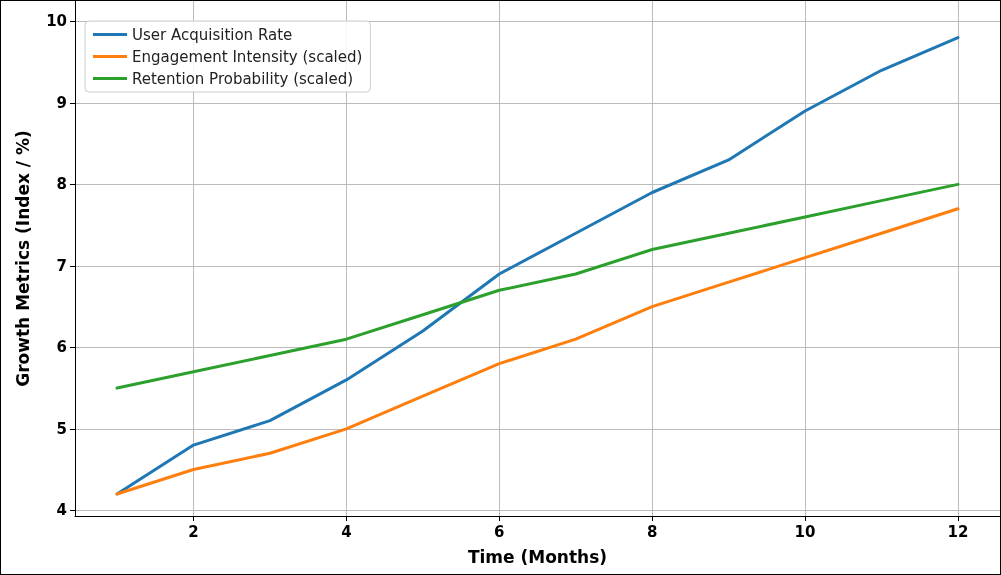  Describe the element at coordinates (22, 258) in the screenshot. I see `y-axis-title: Growth Metrics (Index / %)` at that location.